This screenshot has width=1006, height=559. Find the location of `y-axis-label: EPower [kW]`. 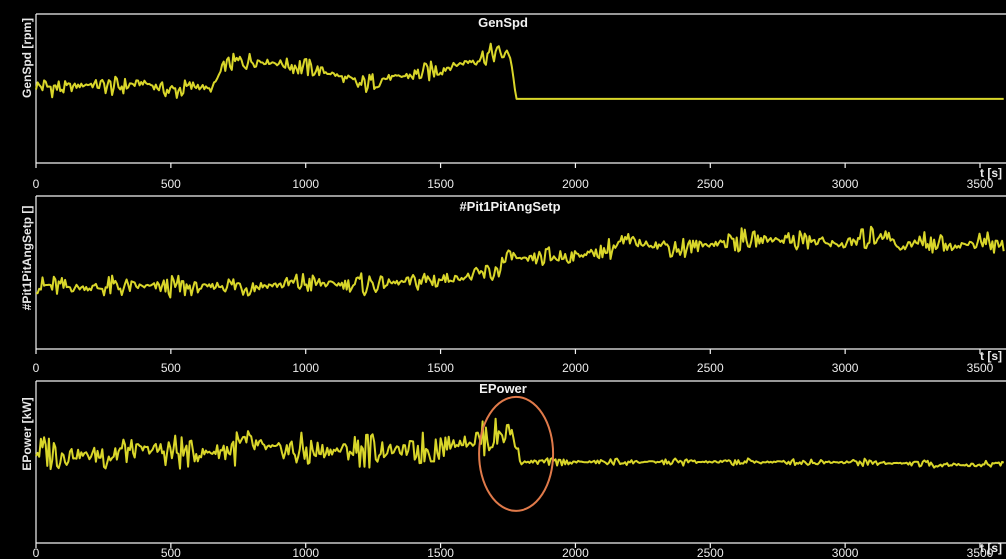

y-axis-label: EPower [kW] is located at coordinates (27, 433).